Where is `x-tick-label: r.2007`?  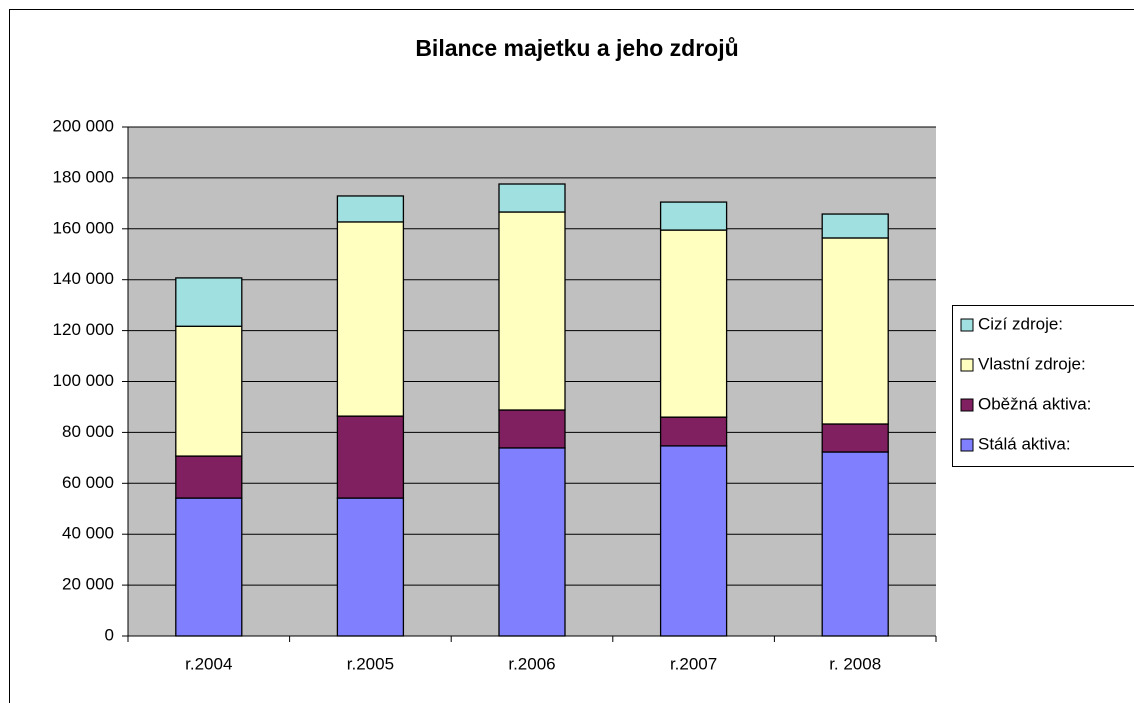 x-tick-label: r.2007 is located at coordinates (693, 663).